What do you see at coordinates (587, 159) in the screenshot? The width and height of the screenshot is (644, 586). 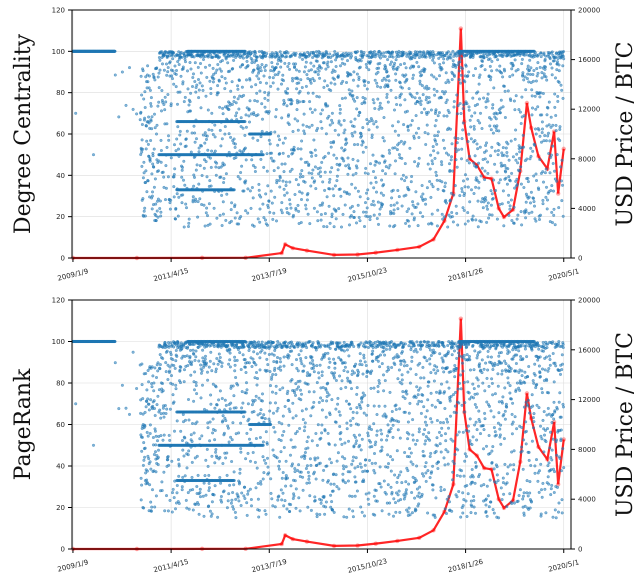 I see `right-tick-label: 8000` at bounding box center [587, 159].